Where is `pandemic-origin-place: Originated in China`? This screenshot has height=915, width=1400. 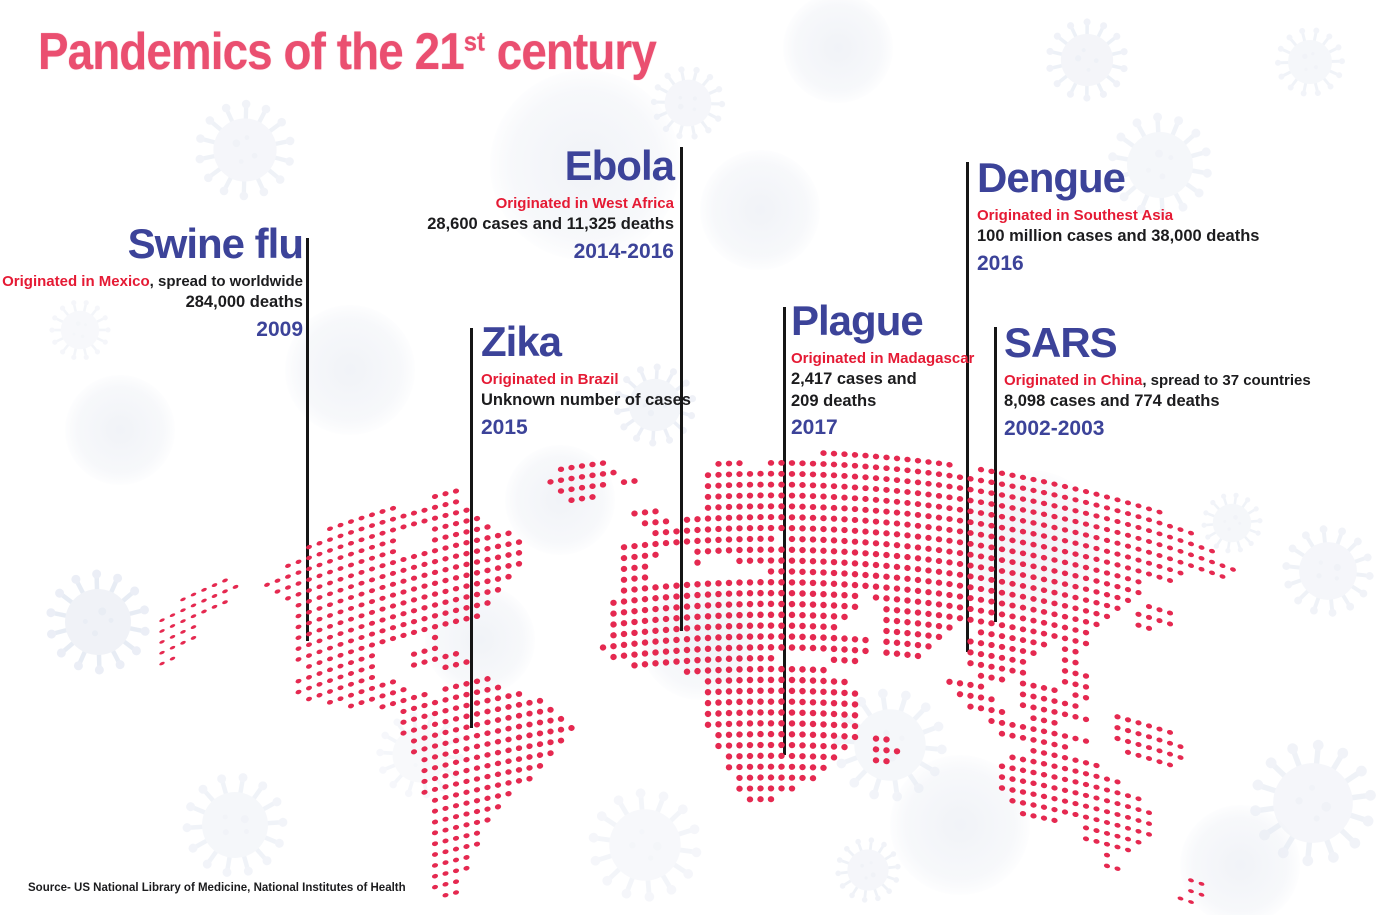
pandemic-origin-place: Originated in China is located at coordinates (1073, 380).